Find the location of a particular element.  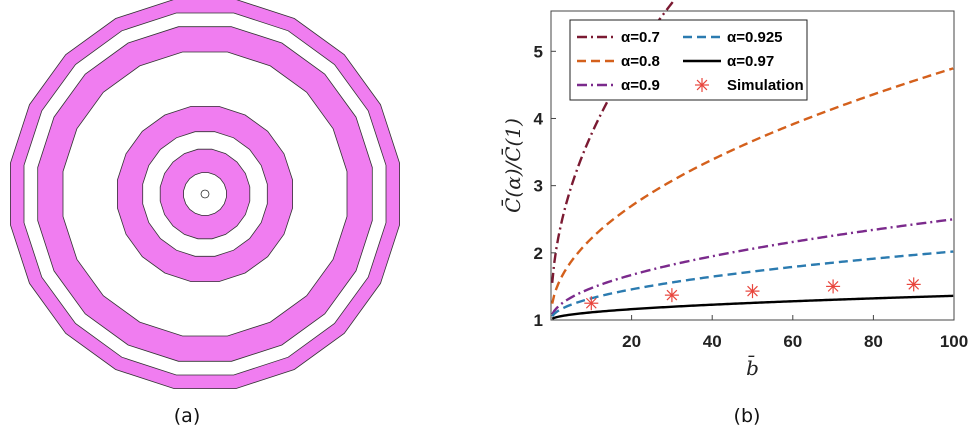

x-tick-label: 60 is located at coordinates (792, 341).